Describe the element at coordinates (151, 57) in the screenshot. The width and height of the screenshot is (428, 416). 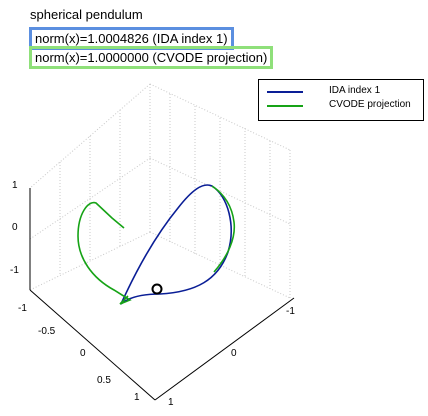
I see `subtitle-cvode: norm(x)=1.0000000 (CVODE projection)` at that location.